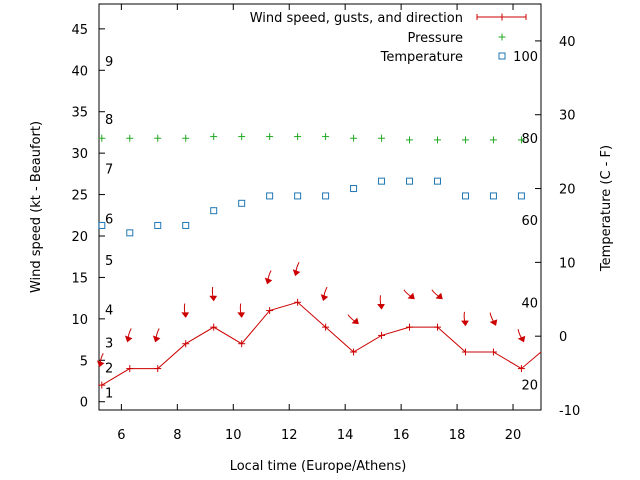  What do you see at coordinates (109, 62) in the screenshot?
I see `beaufort-label: 9` at bounding box center [109, 62].